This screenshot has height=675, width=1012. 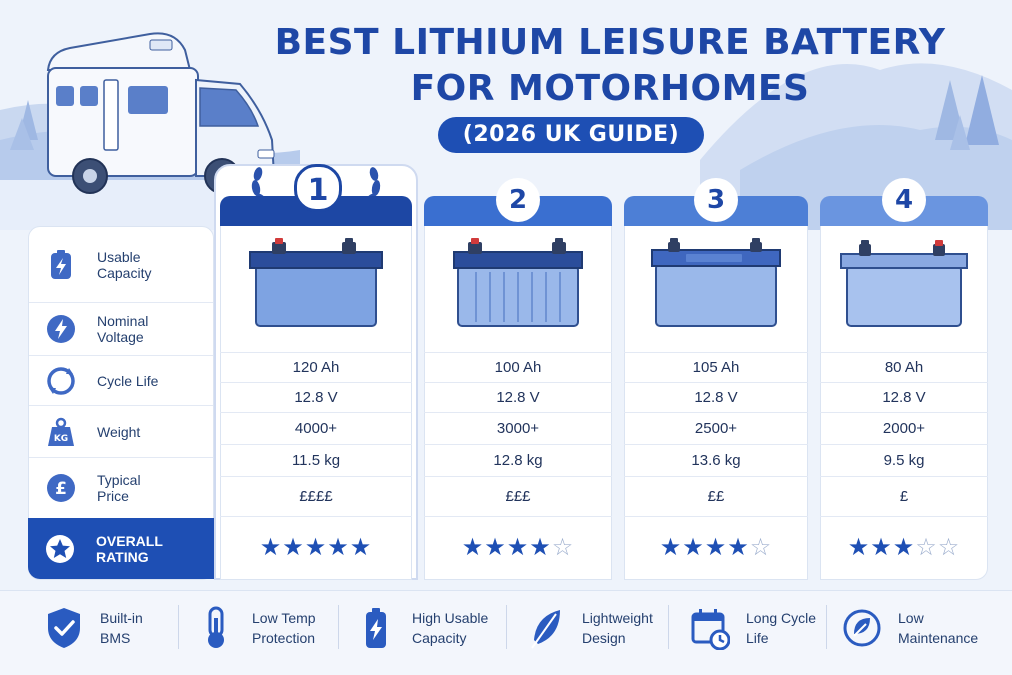 What do you see at coordinates (518, 460) in the screenshot?
I see `weight-value-2: 12.8 kg` at bounding box center [518, 460].